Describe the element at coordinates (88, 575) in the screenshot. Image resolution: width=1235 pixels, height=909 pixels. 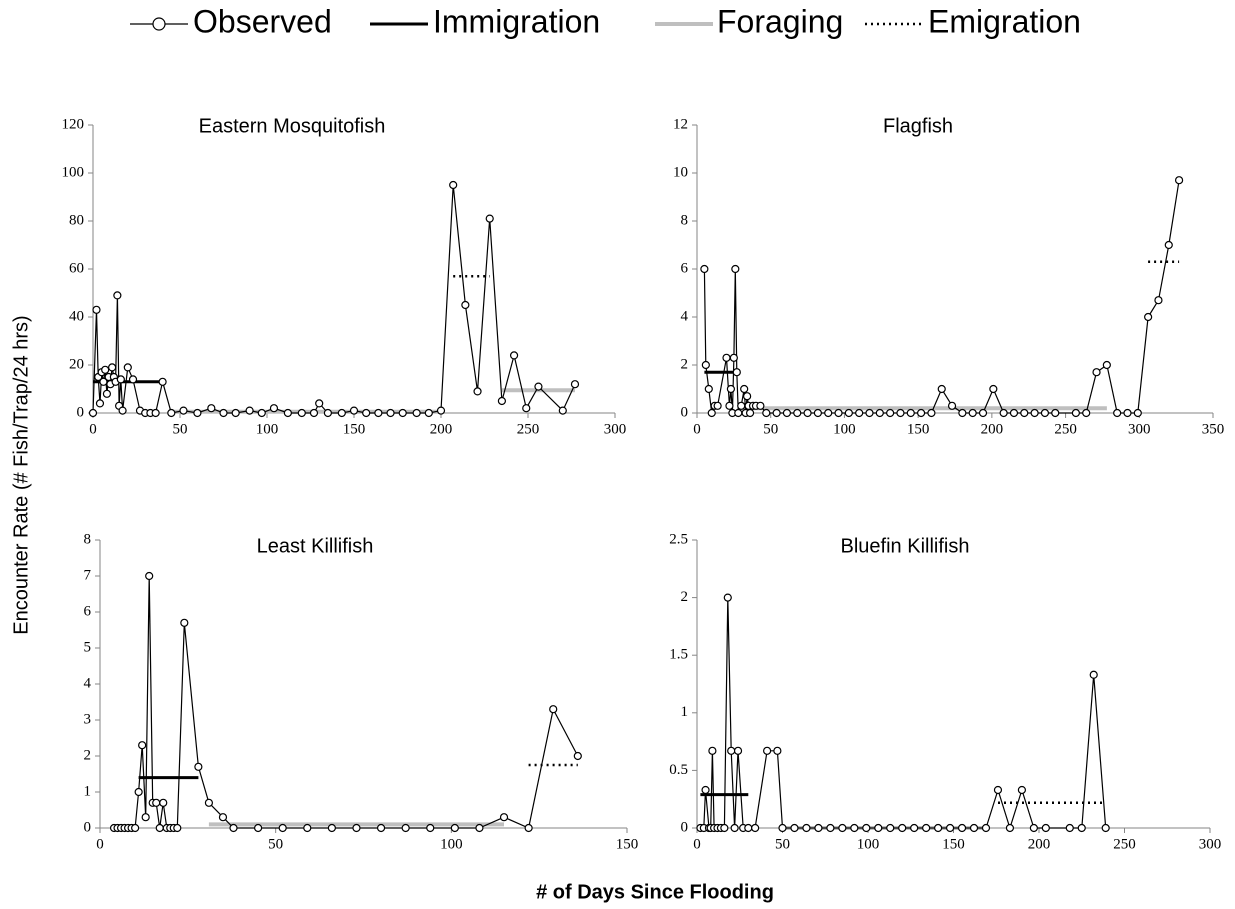
I see `y-tick-label: 7` at that location.